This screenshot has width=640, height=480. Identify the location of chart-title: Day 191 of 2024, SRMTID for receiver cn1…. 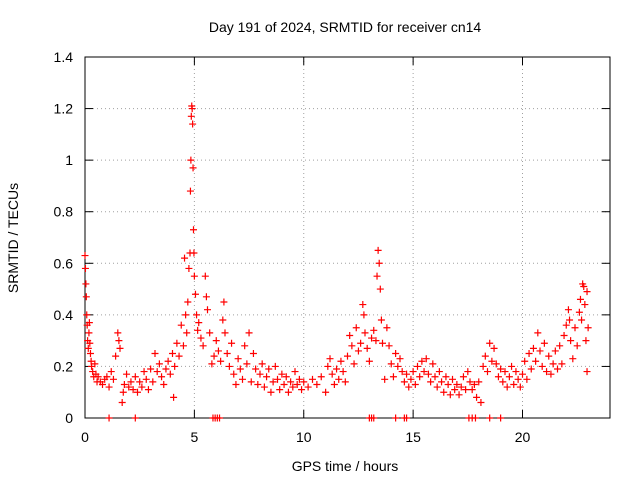
(345, 27).